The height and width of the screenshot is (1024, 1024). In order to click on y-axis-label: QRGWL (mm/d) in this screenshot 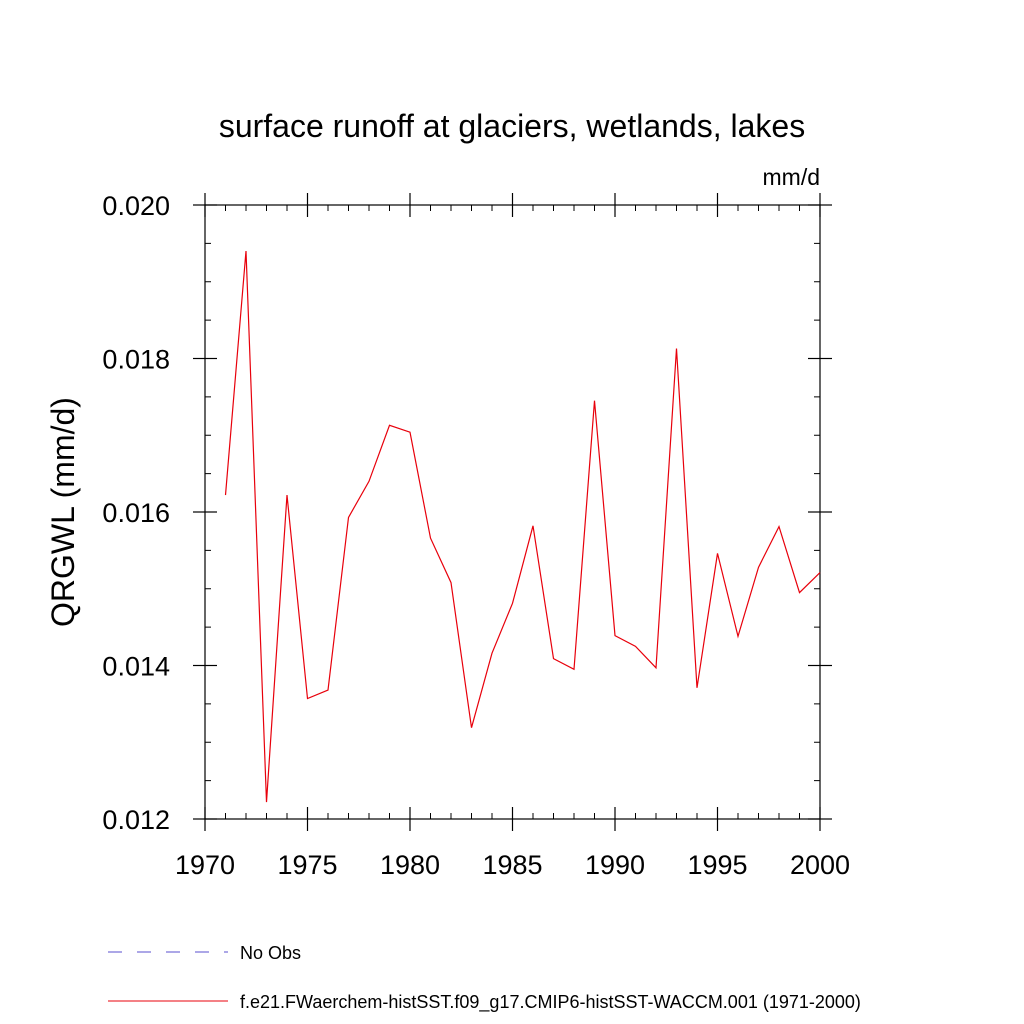, I will do `click(63, 512)`.